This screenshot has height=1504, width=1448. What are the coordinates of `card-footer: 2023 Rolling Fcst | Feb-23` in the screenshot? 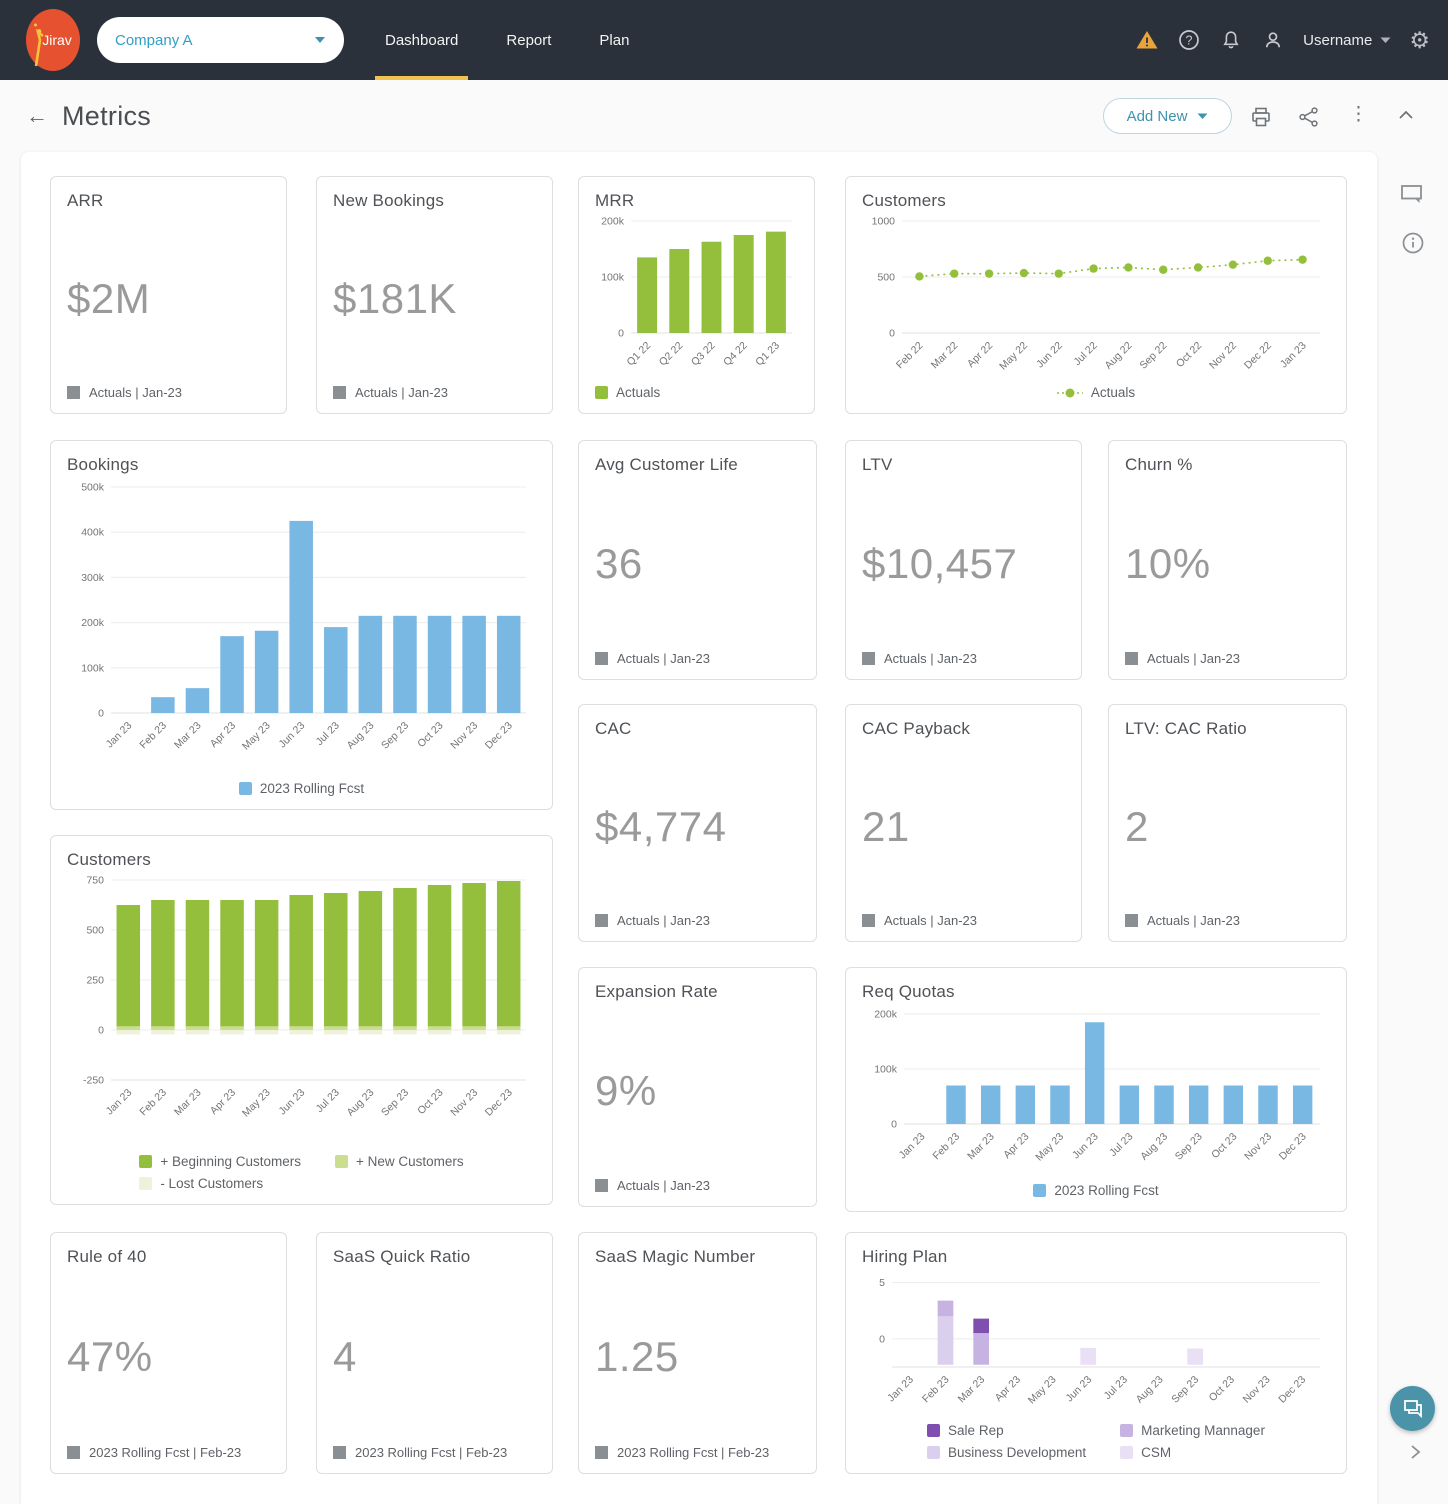 It's located at (434, 1452).